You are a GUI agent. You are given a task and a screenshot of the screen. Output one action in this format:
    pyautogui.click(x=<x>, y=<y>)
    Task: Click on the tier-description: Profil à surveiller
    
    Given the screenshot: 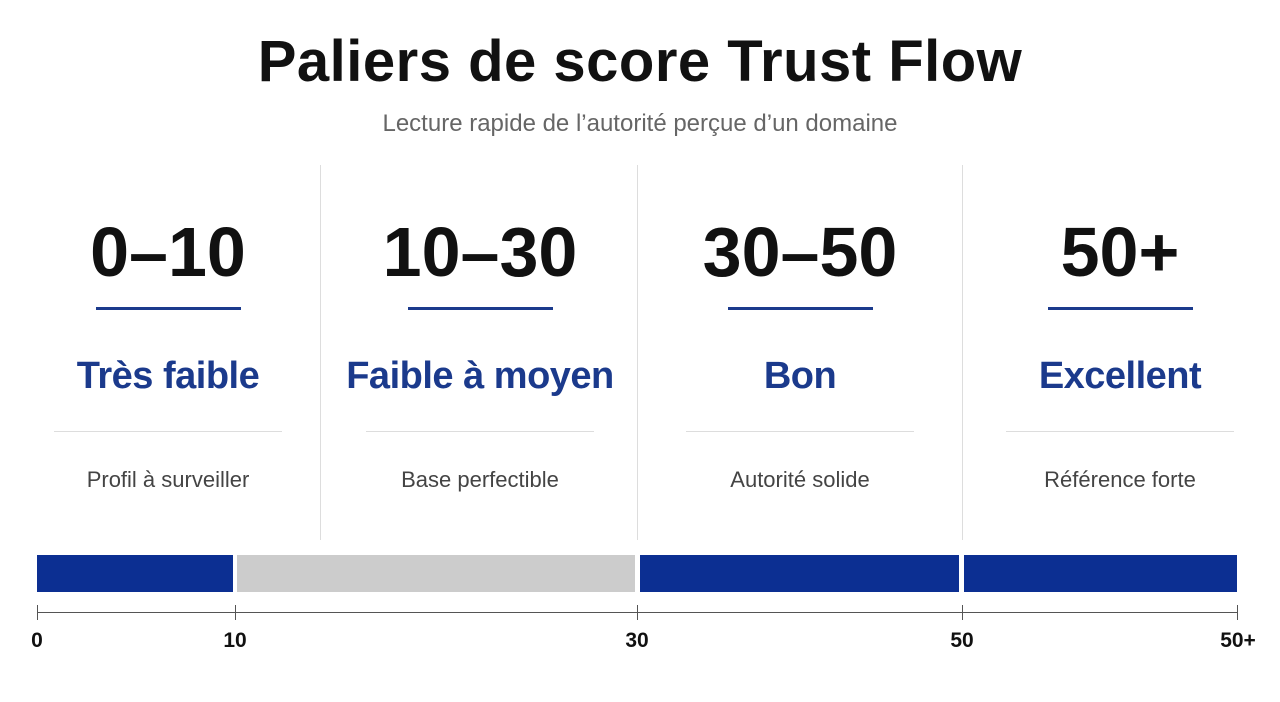 What is the action you would take?
    pyautogui.click(x=168, y=479)
    